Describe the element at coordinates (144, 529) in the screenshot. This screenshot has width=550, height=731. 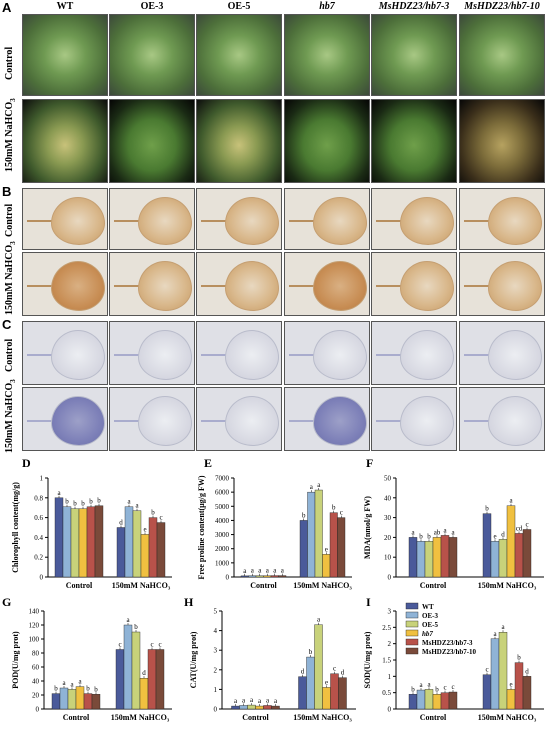
I see `significance-letter: e` at that location.